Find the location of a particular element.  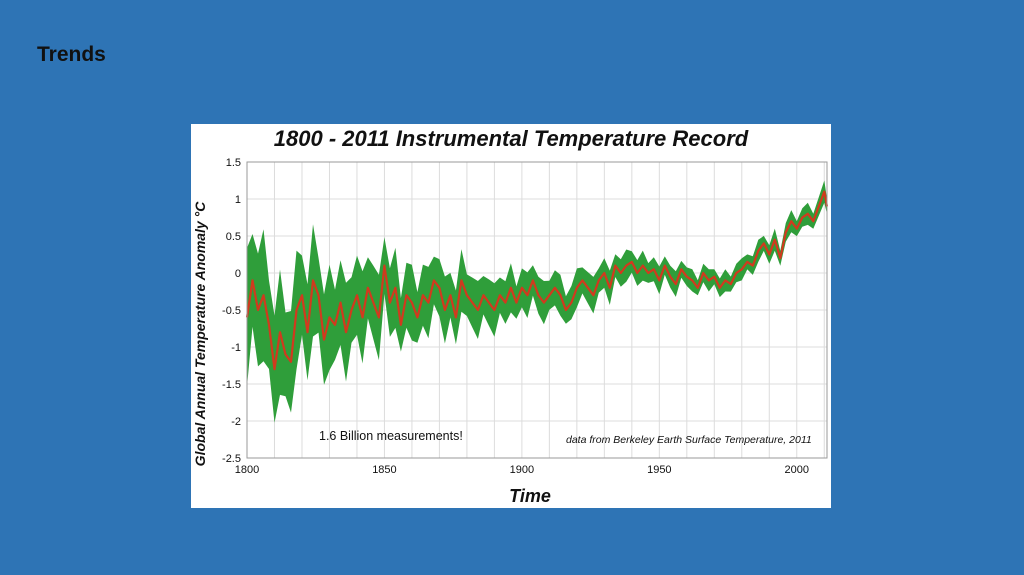

y-tick-label: 0.5 is located at coordinates (233, 237).